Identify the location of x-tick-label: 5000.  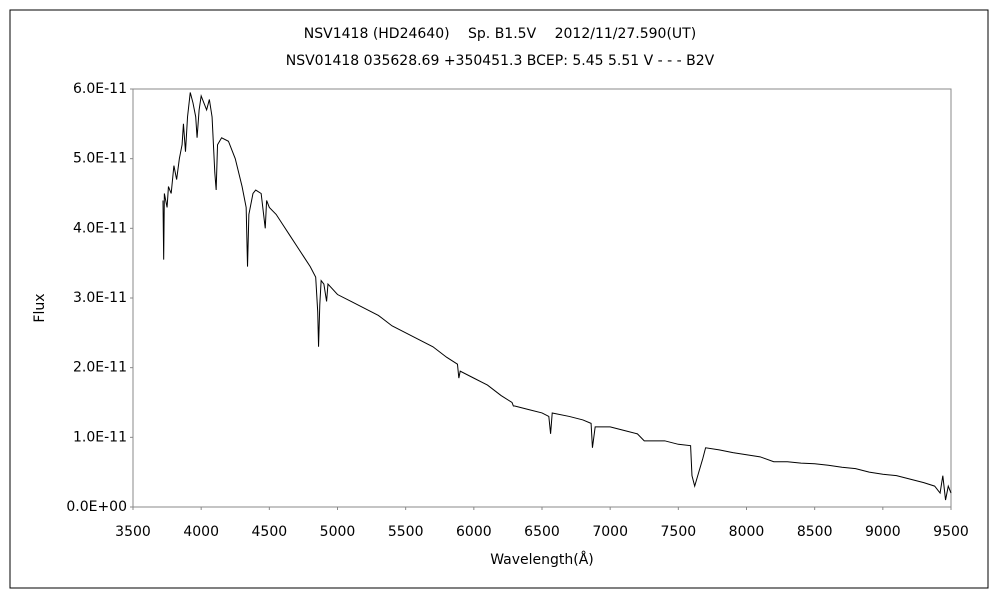
(338, 532).